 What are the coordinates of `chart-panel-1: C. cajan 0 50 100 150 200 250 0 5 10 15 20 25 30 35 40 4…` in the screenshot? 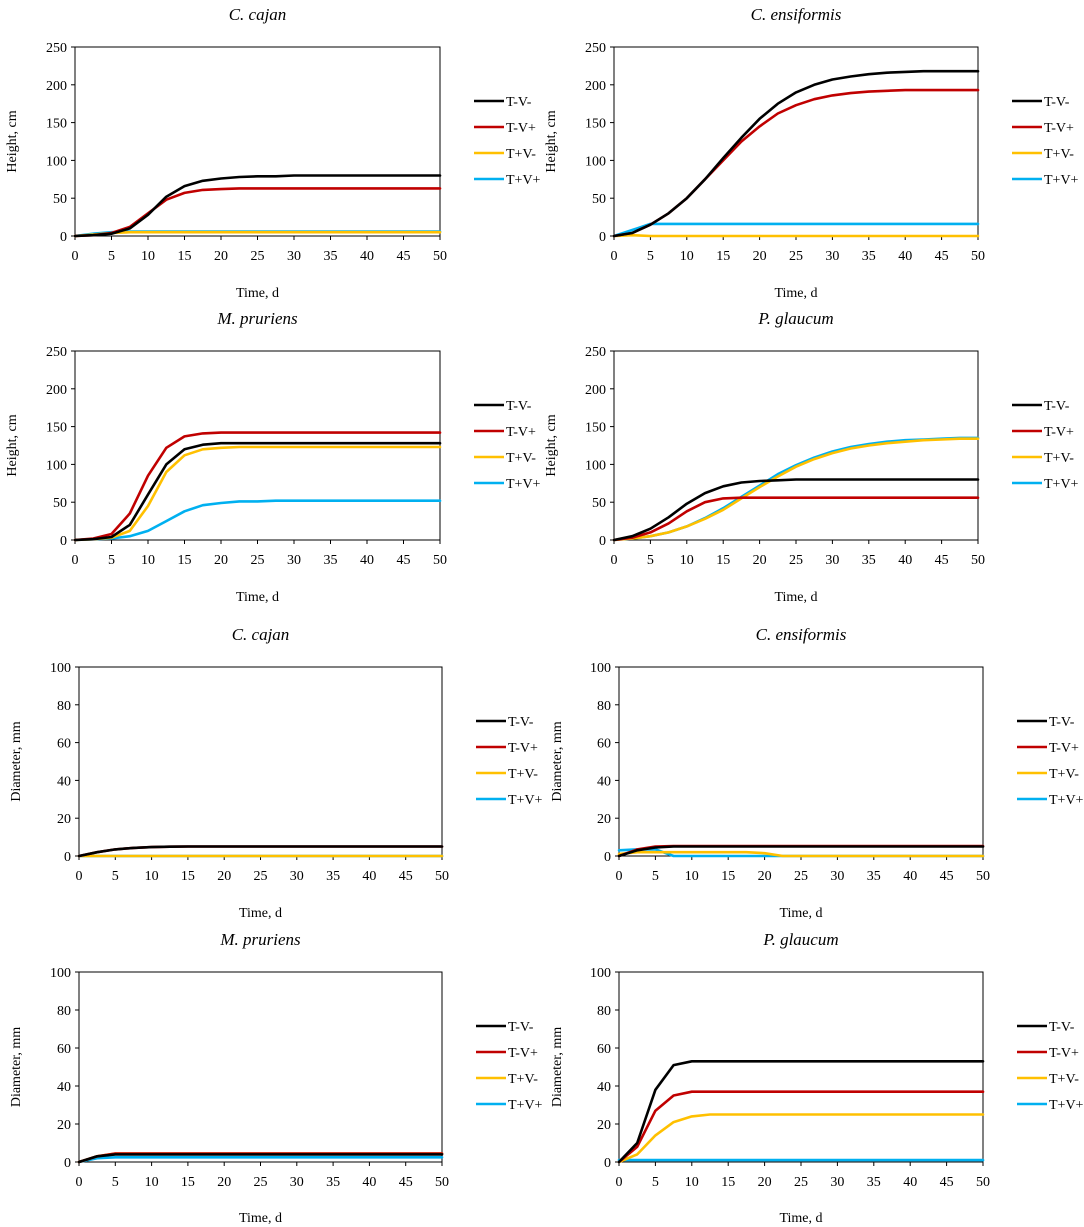 It's located at (273, 153).